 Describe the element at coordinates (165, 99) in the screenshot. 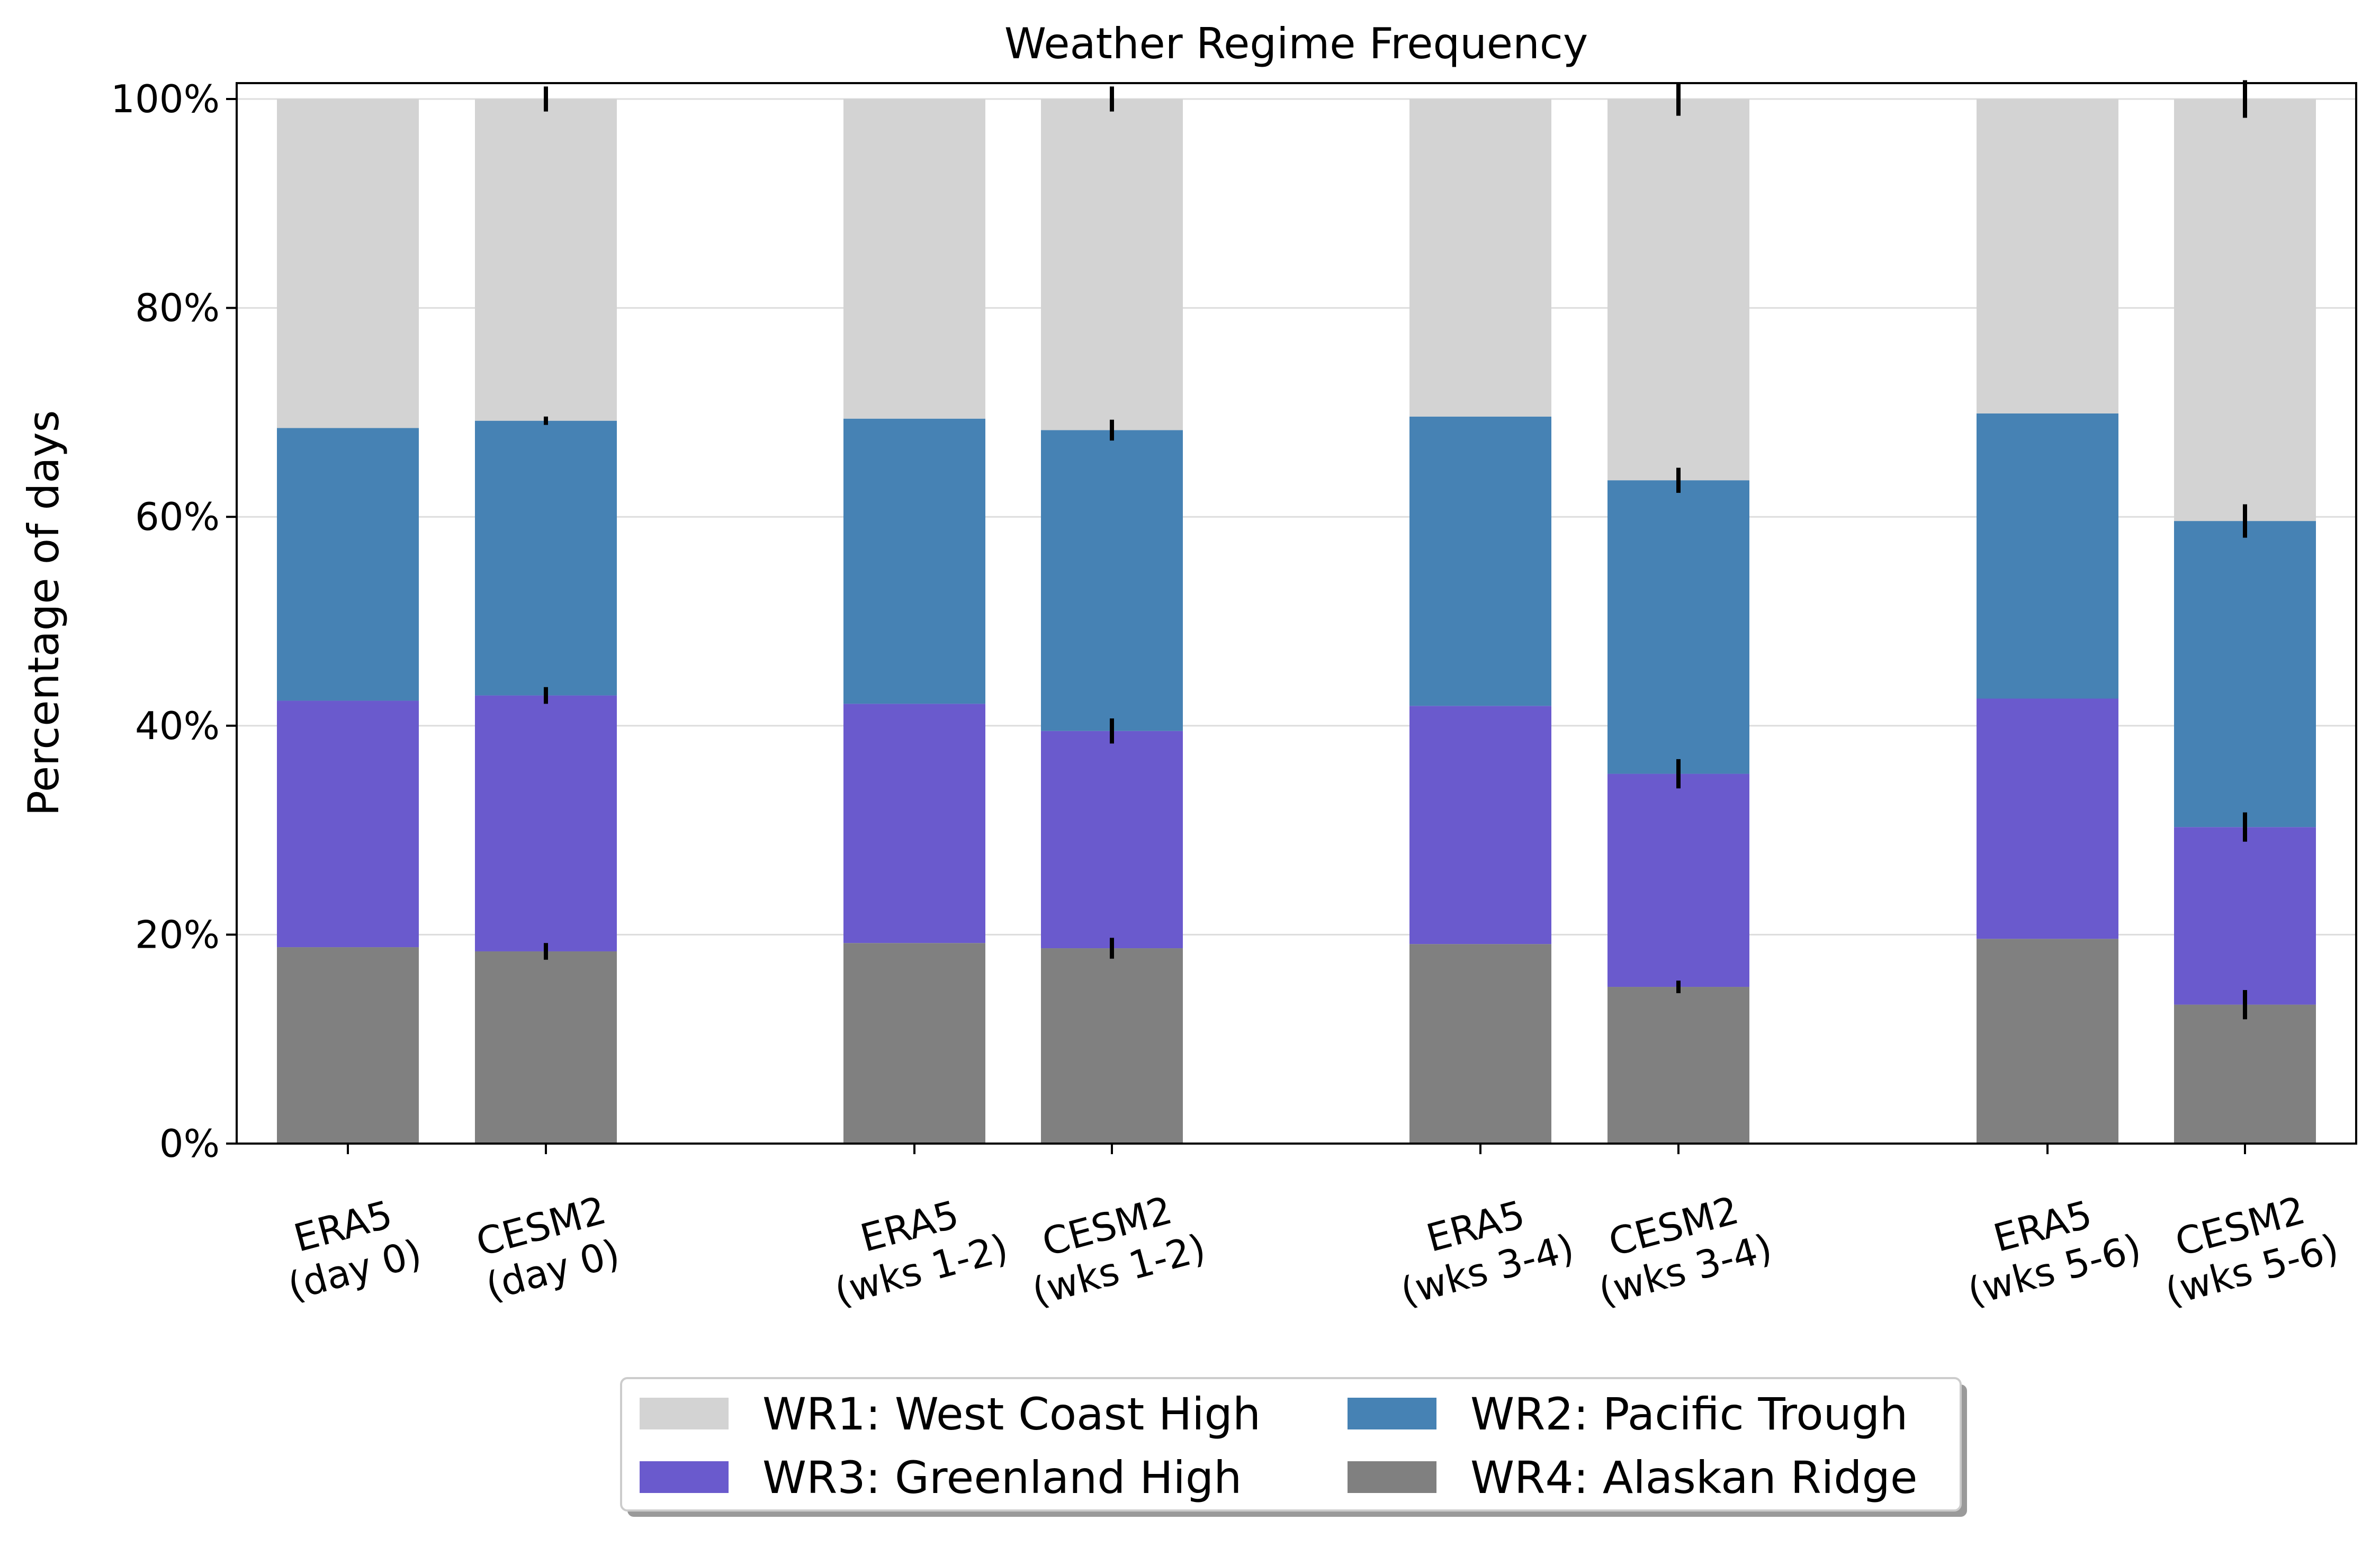

I see `y-tick-label-5: 100%` at that location.